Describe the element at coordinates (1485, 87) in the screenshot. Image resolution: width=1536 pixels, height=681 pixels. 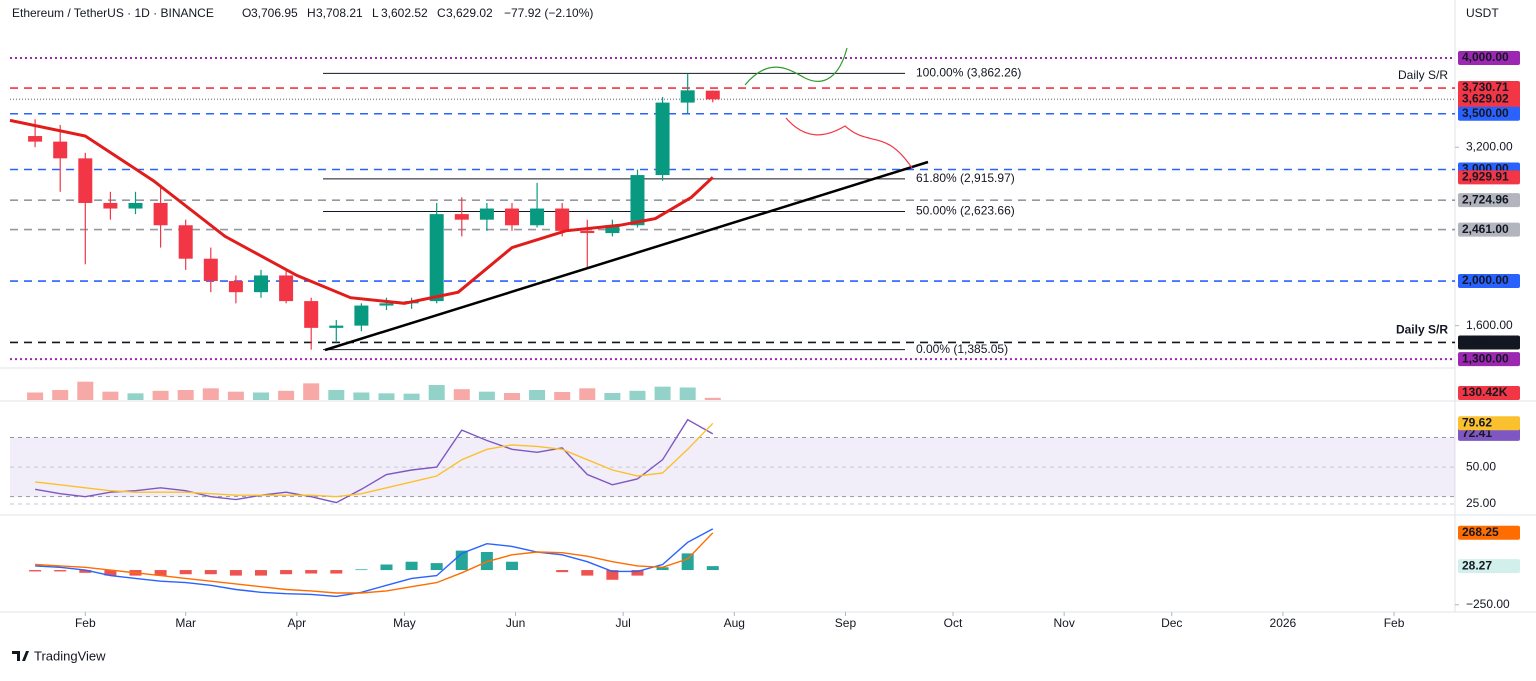
I see `level-label: 3,730.71` at that location.